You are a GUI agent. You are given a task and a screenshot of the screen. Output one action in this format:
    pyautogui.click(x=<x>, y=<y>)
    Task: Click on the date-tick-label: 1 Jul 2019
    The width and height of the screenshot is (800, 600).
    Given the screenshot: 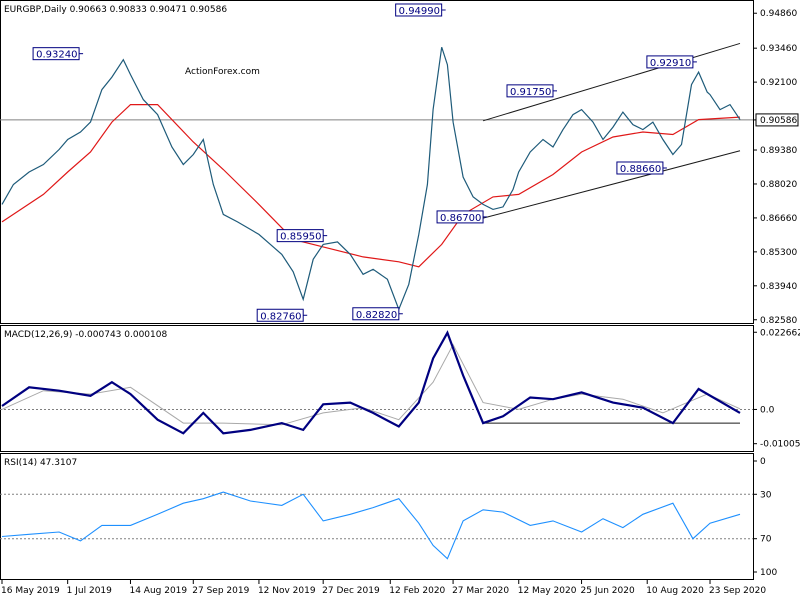 What is the action you would take?
    pyautogui.click(x=89, y=591)
    